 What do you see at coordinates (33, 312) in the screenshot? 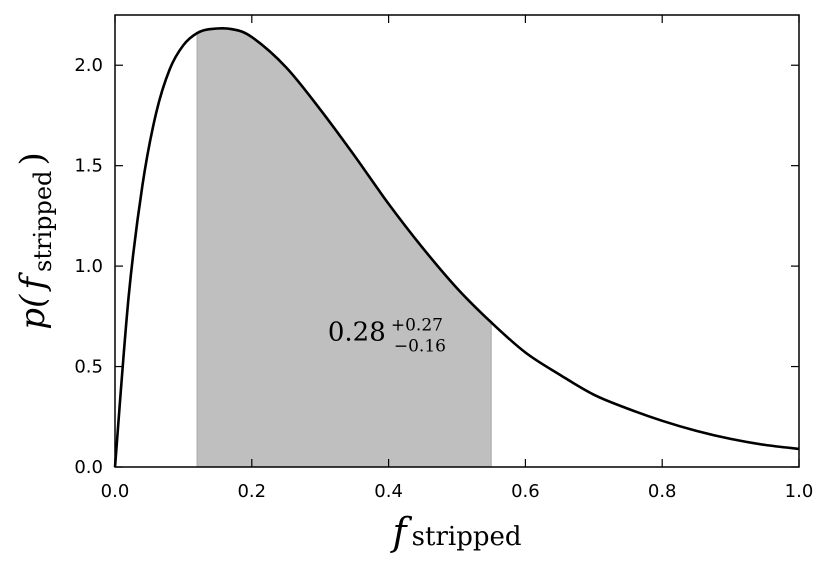
I see `y-axis-label-func: p(` at bounding box center [33, 312].